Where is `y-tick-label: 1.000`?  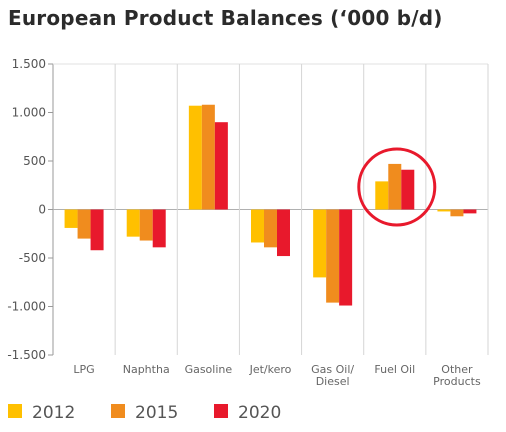
y-tick-label: 1.000 is located at coordinates (29, 113).